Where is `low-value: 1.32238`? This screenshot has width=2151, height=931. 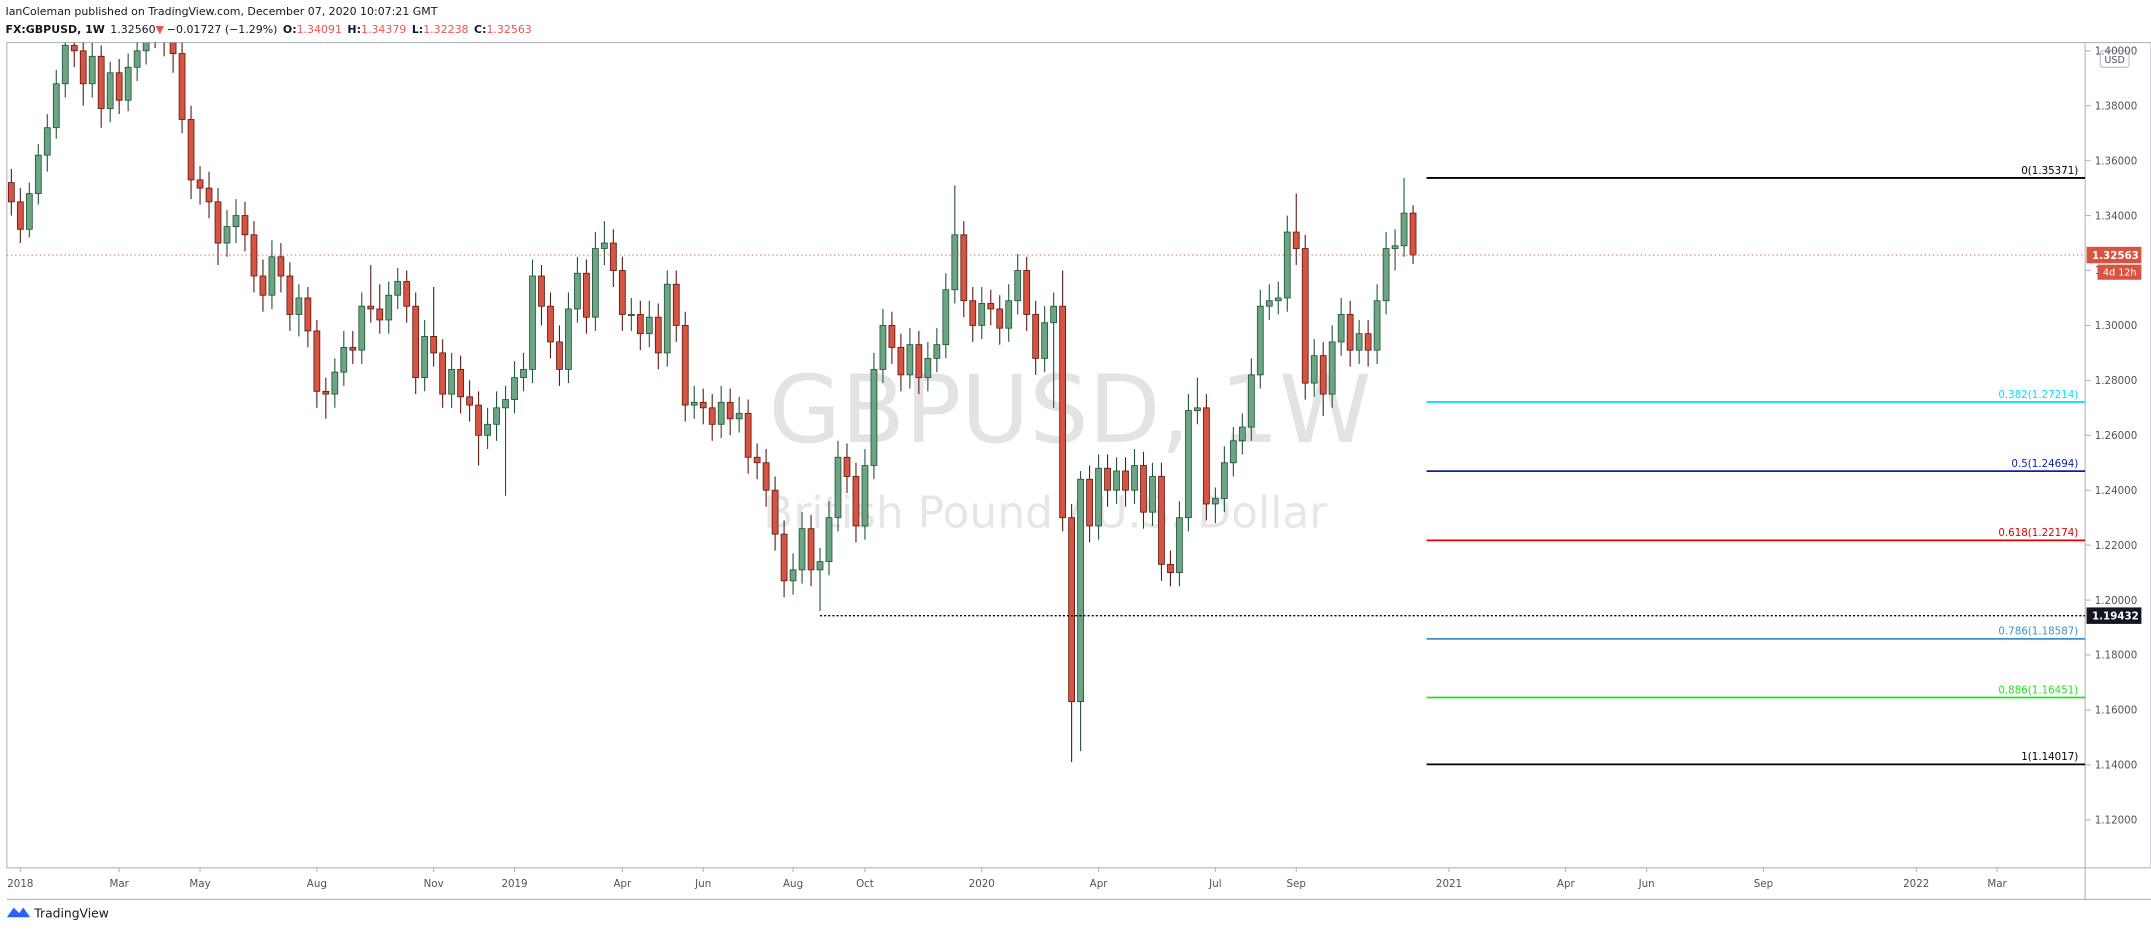 low-value: 1.32238 is located at coordinates (445, 29).